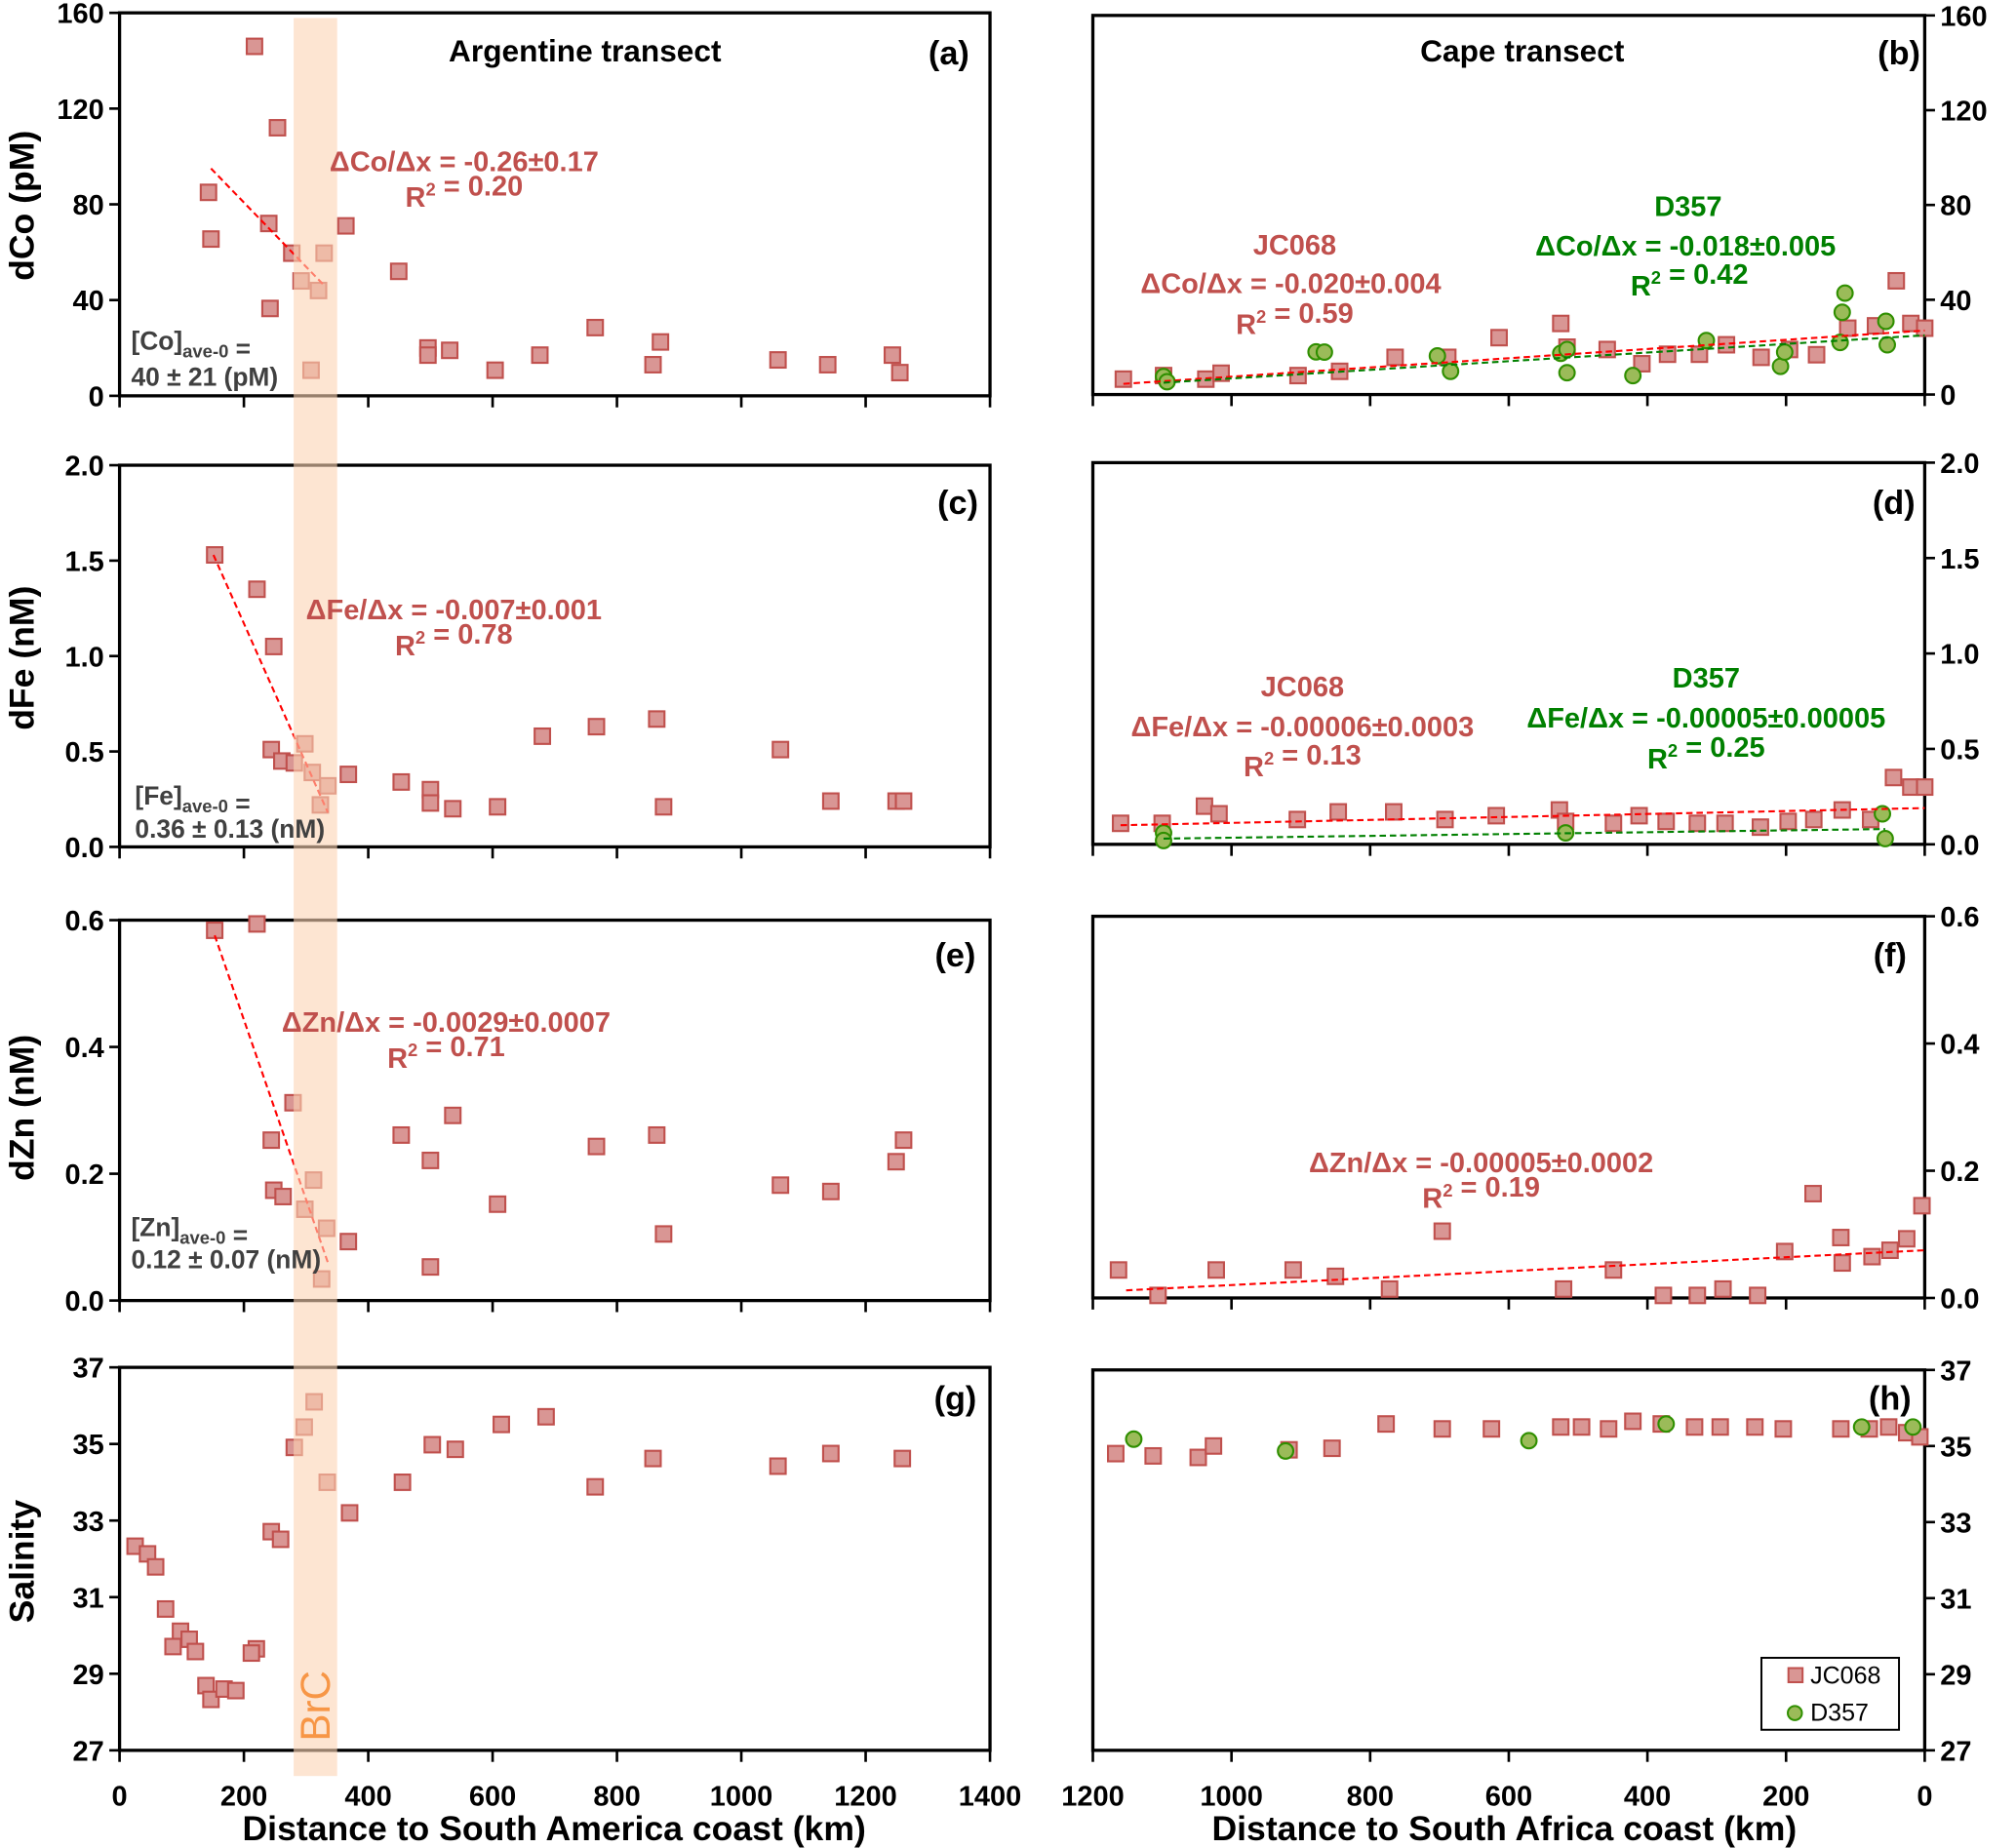  I want to click on annotation-part: ΔFe/Δx = -0.00005±0.00005, so click(1705, 718).